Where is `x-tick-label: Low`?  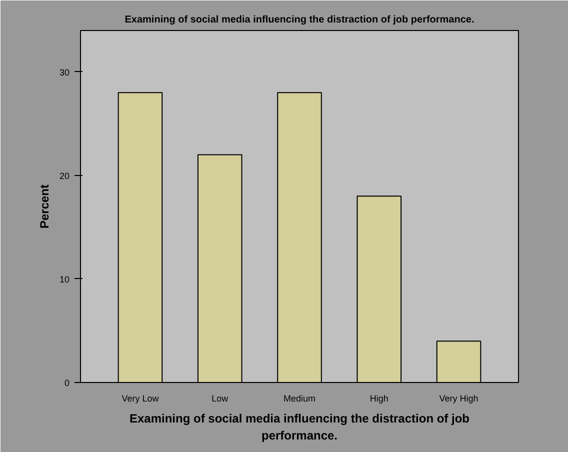 x-tick-label: Low is located at coordinates (220, 399).